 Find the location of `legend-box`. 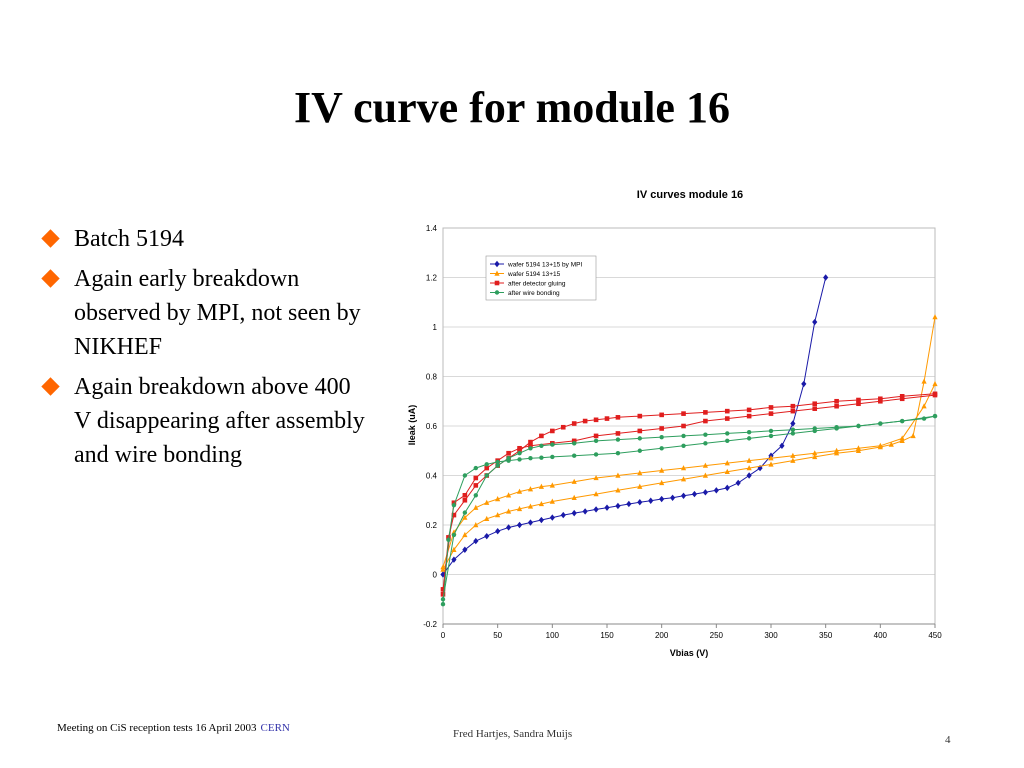

legend-box is located at coordinates (541, 278).